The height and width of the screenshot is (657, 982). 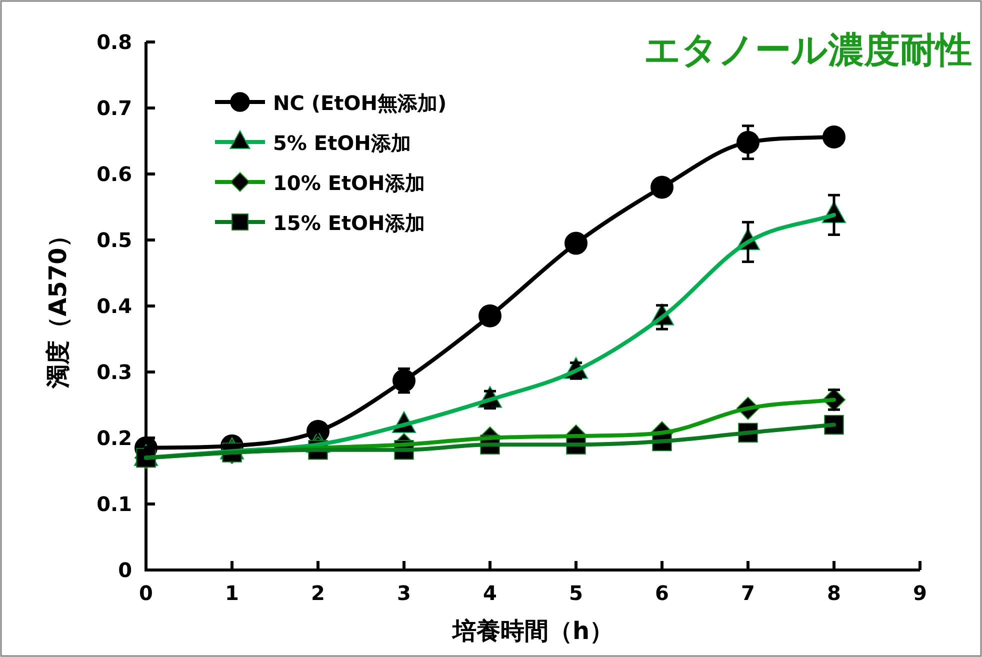 I want to click on x-tick-label: 6, so click(x=662, y=593).